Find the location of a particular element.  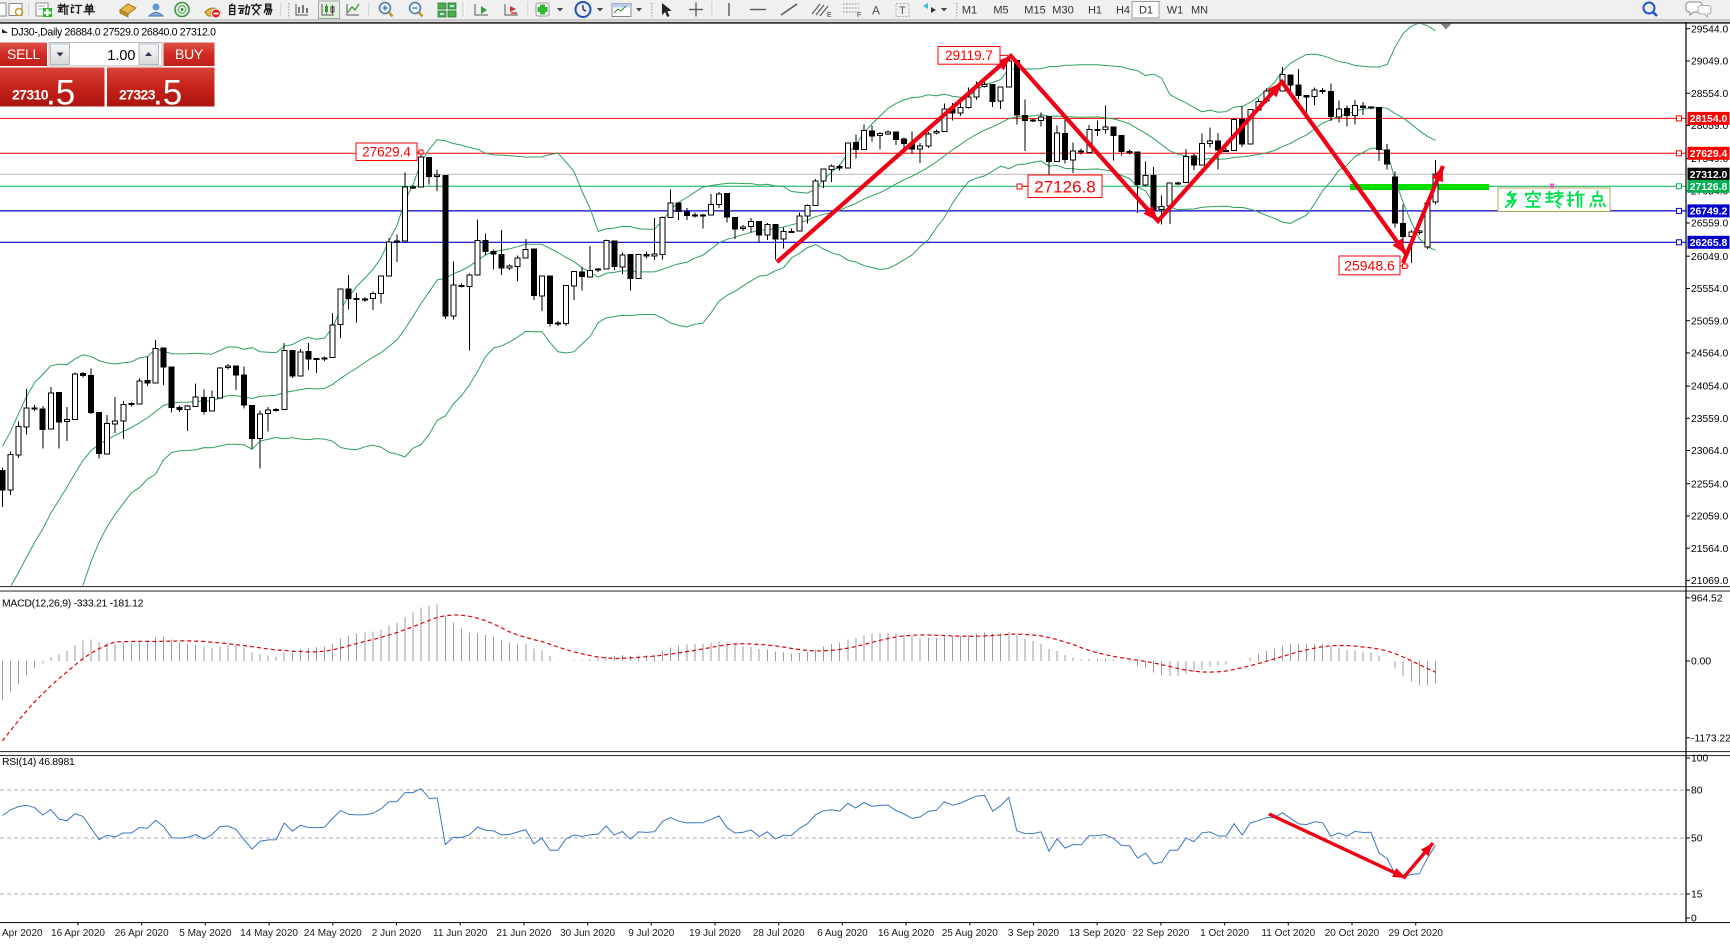

svg-text: H1 is located at coordinates (1095, 11).